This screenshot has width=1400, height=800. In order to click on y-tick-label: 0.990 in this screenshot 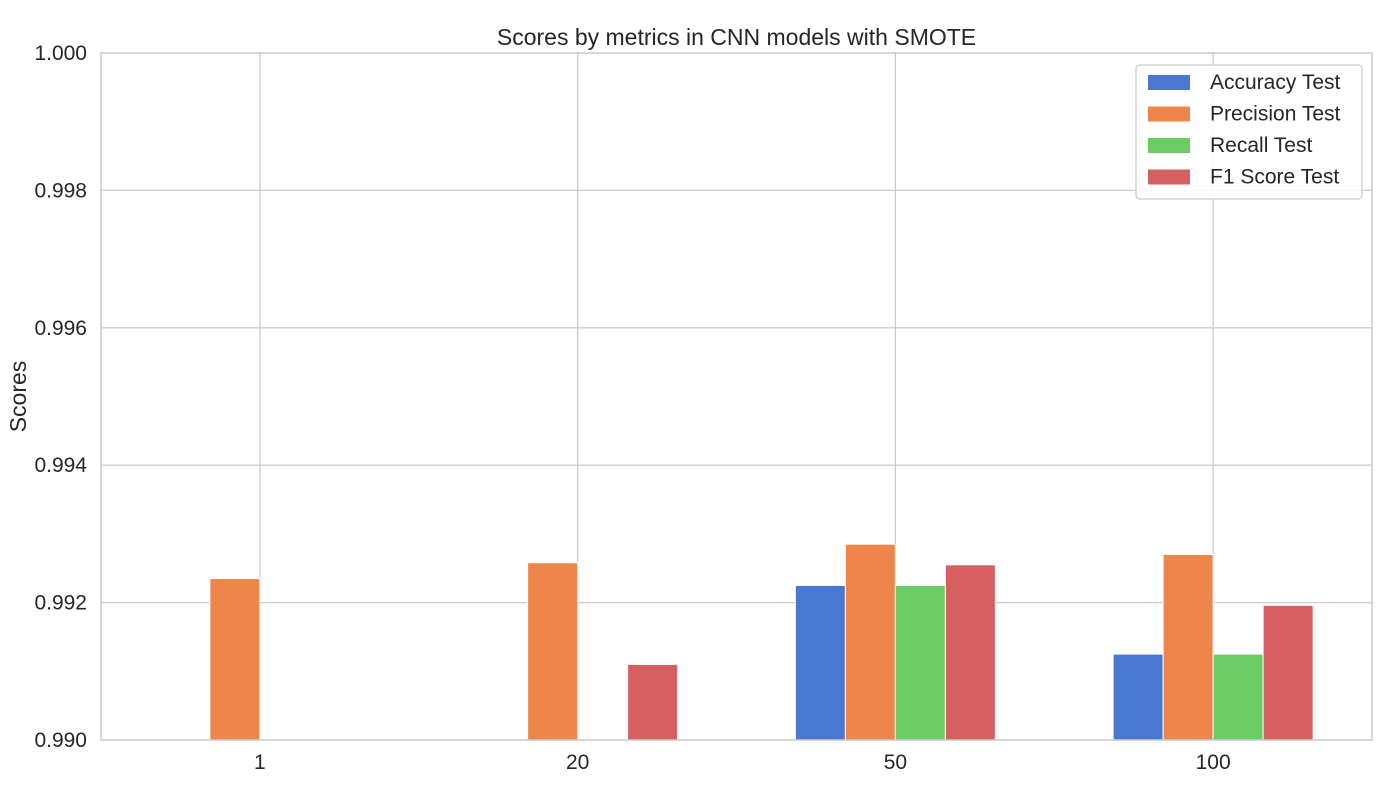, I will do `click(60, 740)`.